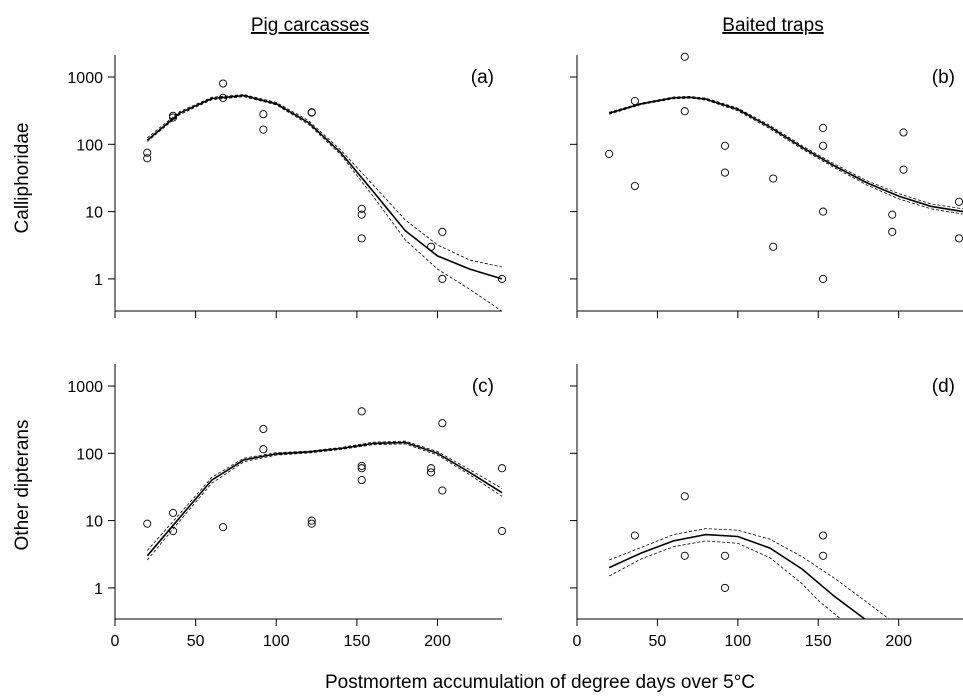 The height and width of the screenshot is (699, 963). I want to click on panel-d-x-tick-label: 0, so click(577, 641).